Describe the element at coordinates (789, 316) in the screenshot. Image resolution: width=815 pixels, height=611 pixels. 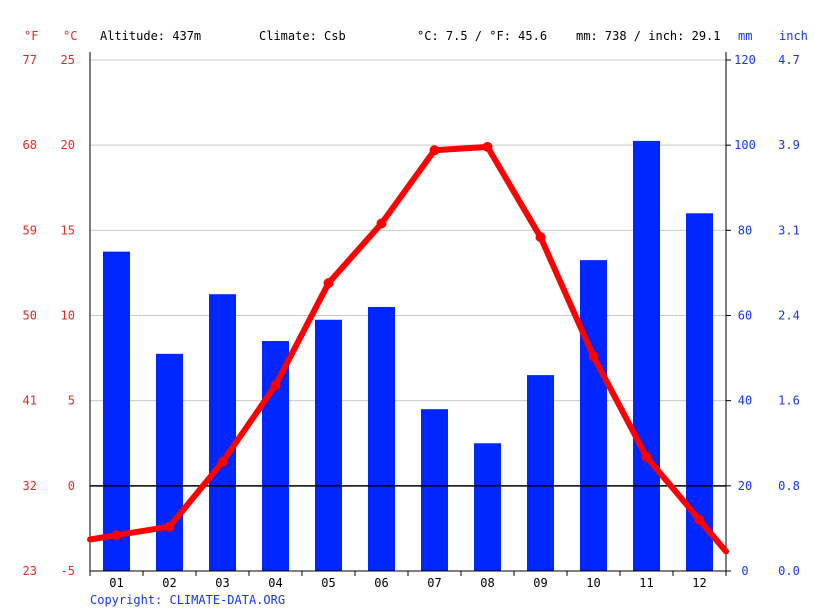
I see `inch-tick-label: 2.4` at that location.